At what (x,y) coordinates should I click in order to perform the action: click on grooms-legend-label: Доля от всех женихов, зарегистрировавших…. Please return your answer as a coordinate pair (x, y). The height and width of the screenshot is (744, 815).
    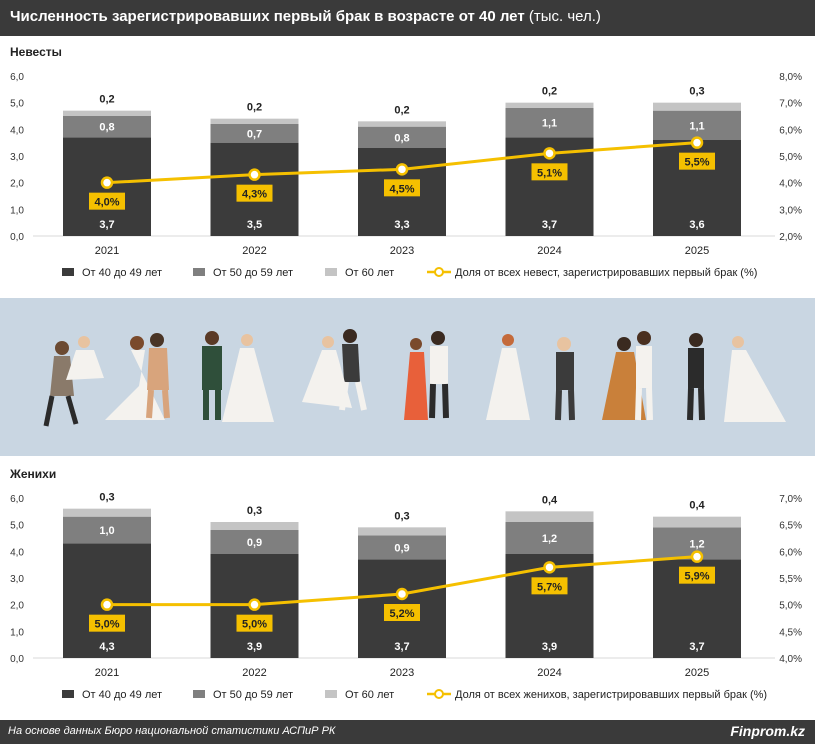
    Looking at the image, I should click on (611, 695).